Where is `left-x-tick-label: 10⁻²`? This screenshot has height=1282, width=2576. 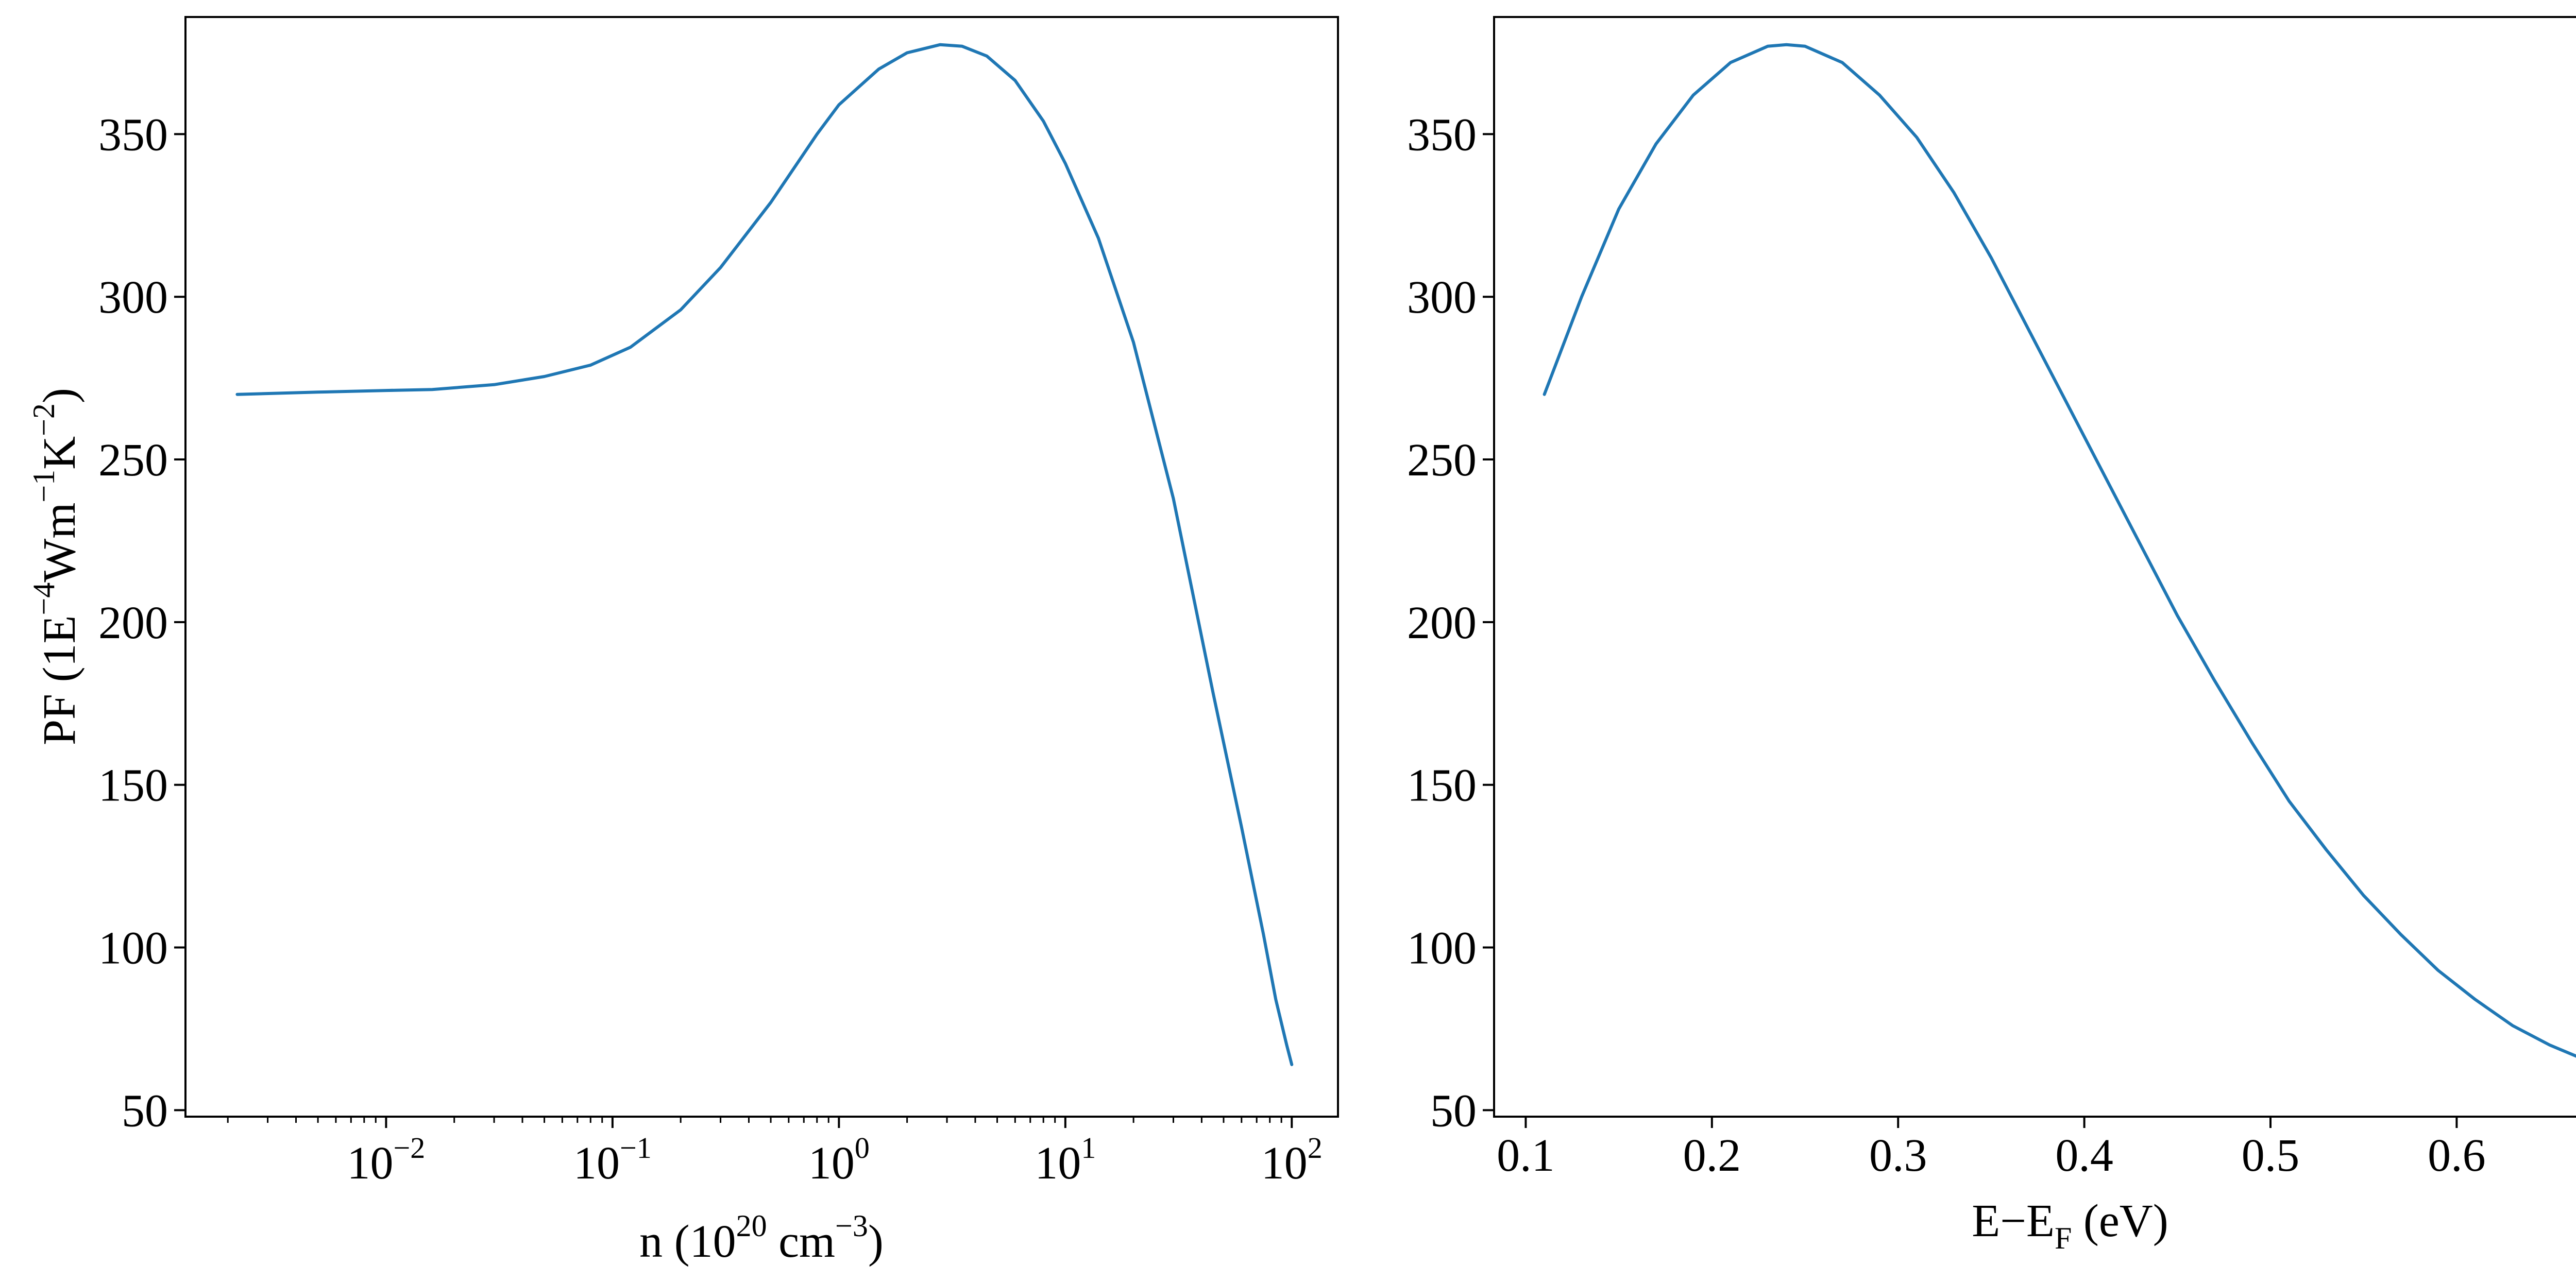
left-x-tick-label: 10⁻² is located at coordinates (386, 1160).